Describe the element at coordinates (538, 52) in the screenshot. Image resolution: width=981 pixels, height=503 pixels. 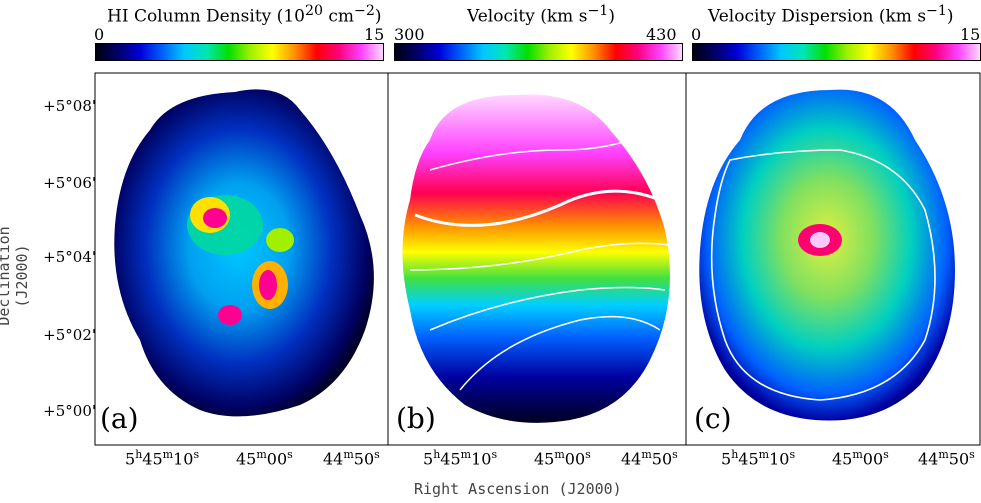
I see `colorbar-velocity` at that location.